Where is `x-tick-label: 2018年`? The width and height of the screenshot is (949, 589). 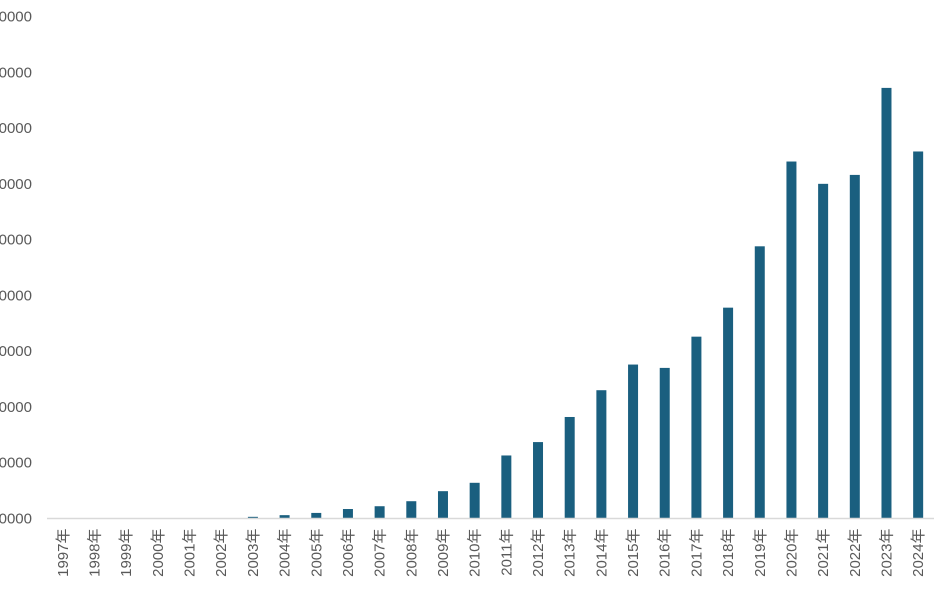
x-tick-label: 2018年 is located at coordinates (728, 553).